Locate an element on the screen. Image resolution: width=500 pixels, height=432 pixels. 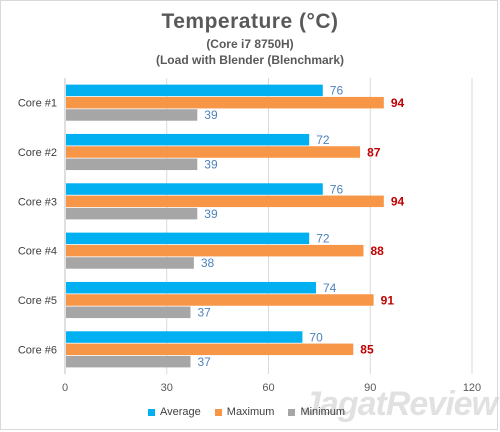
x-tick-label: 0 is located at coordinates (65, 388).